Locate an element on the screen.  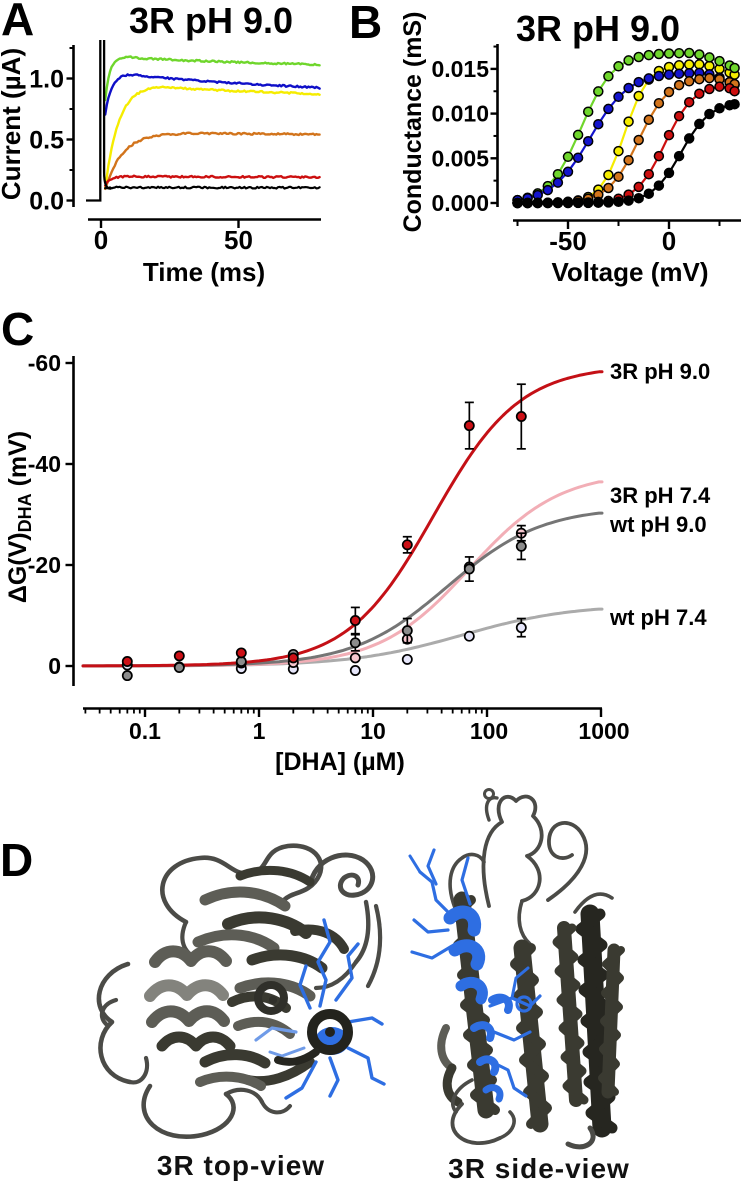
svg-text: -20 is located at coordinates (44, 565).